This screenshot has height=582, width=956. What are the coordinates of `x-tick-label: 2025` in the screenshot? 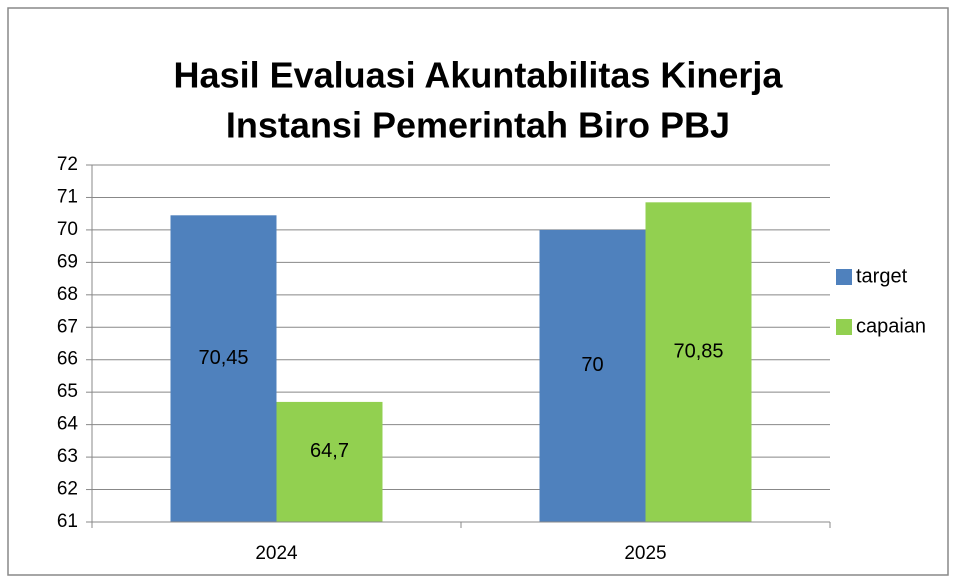 It's located at (645, 553).